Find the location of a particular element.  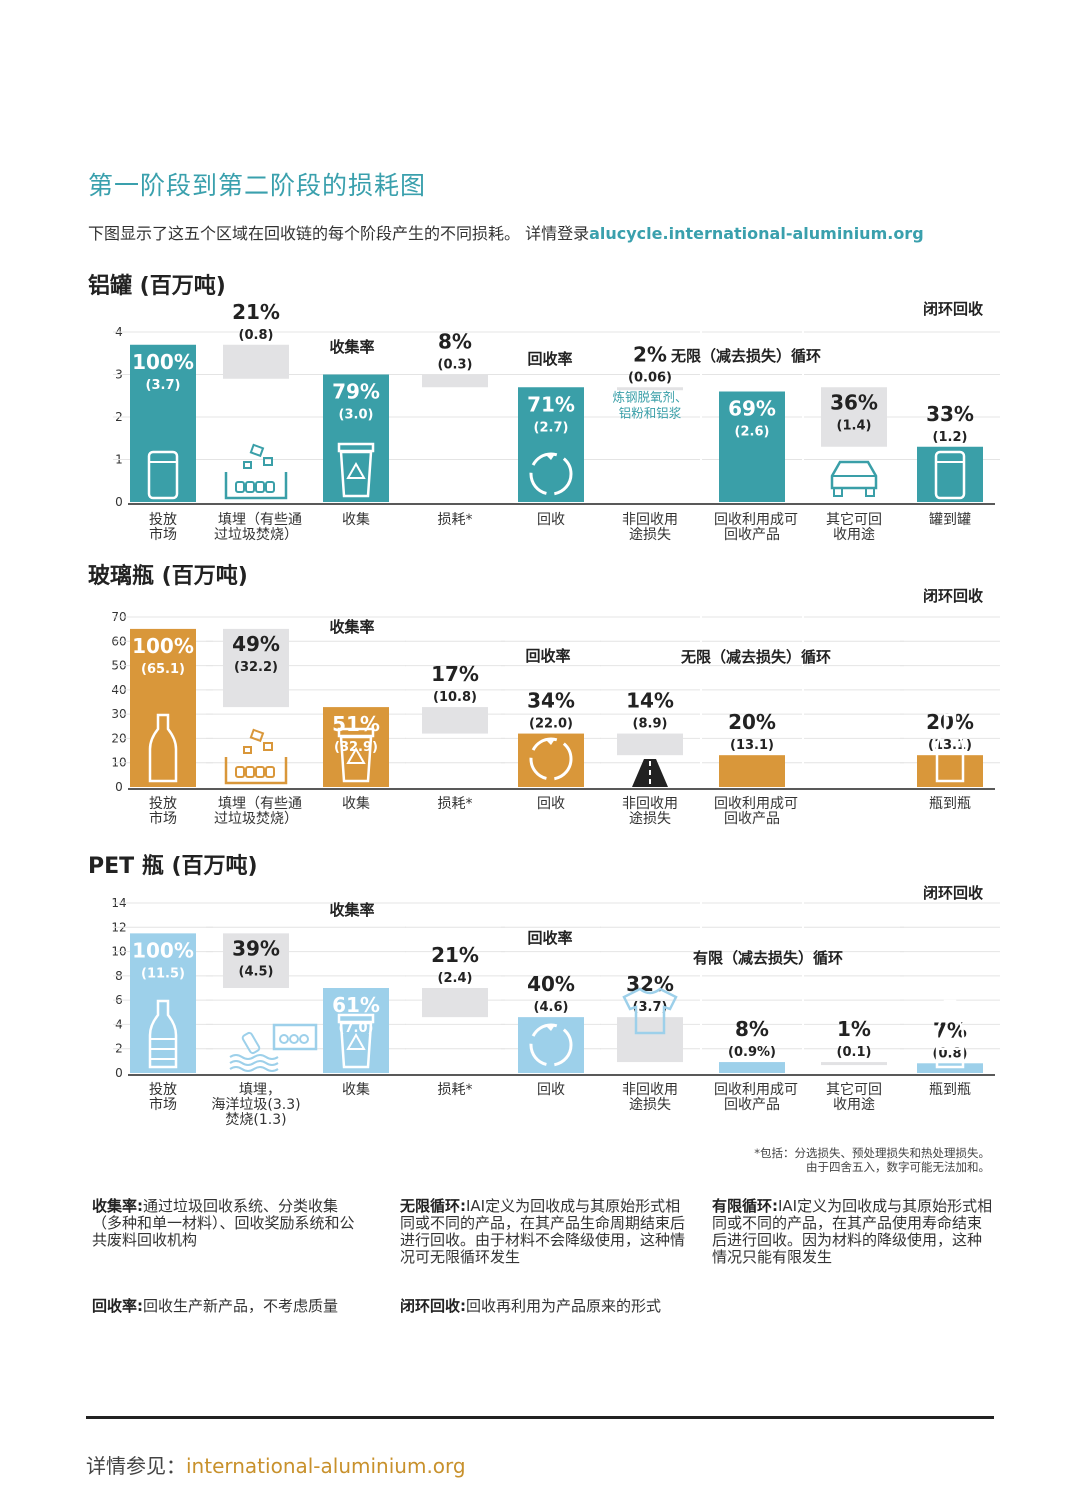

definition-text: 回收生产新产品，不考虑质量 is located at coordinates (241, 1306).